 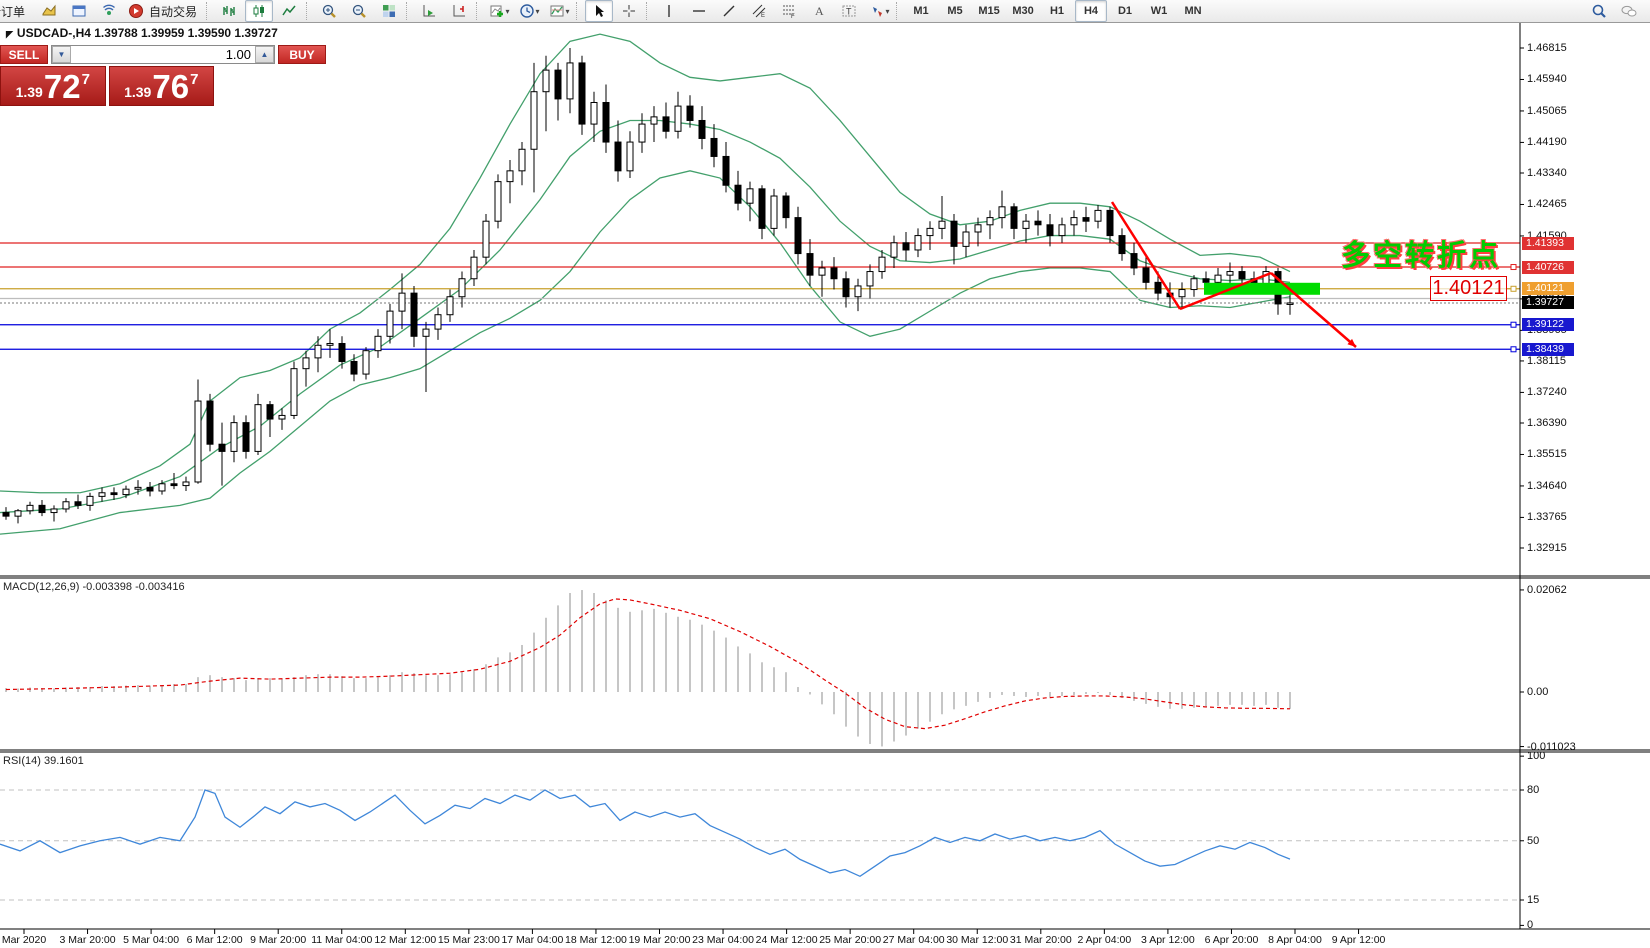 I want to click on svg-text: T, so click(x=849, y=12).